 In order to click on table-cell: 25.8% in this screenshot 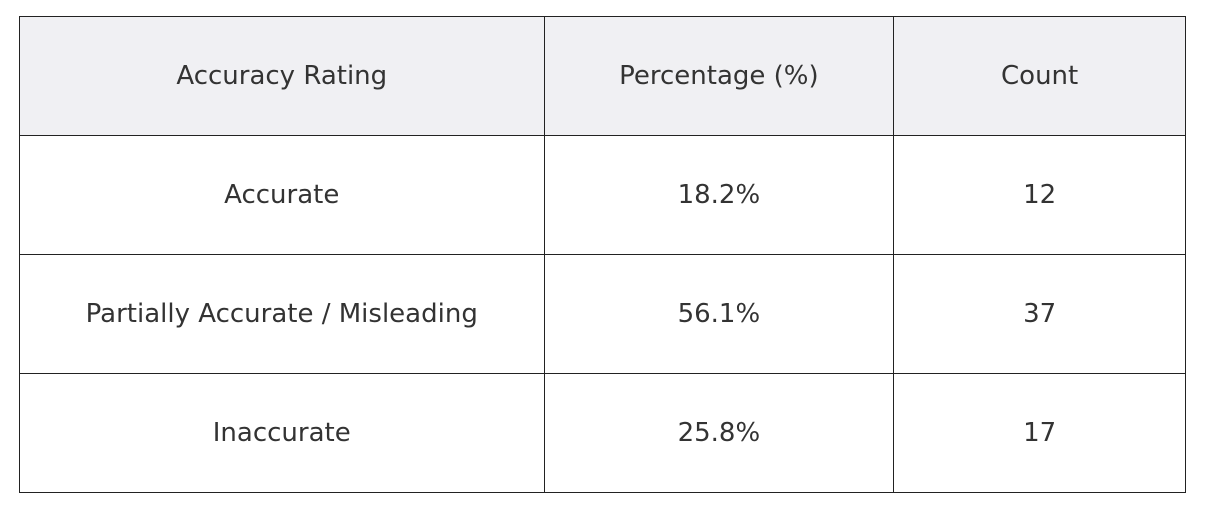, I will do `click(719, 433)`.